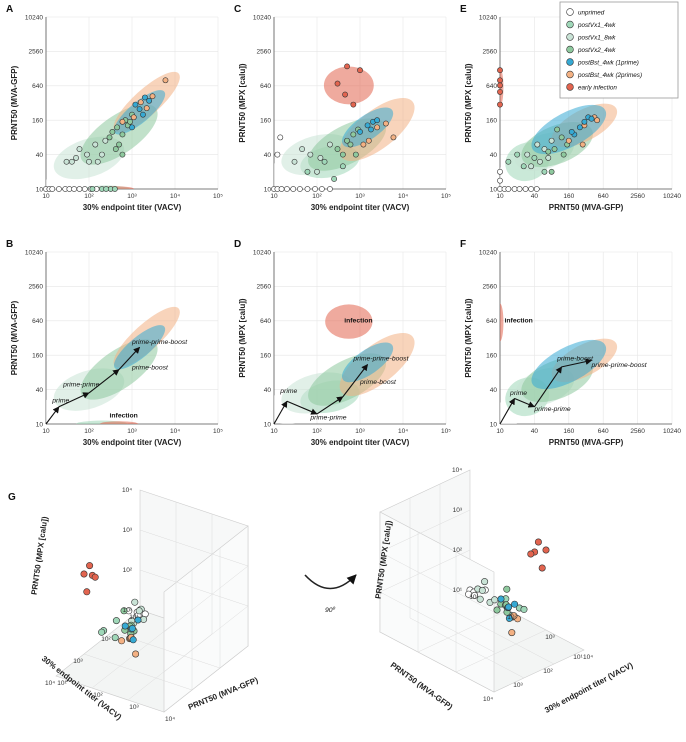 The width and height of the screenshot is (686, 742). I want to click on trajectory-label: prime-boost, so click(575, 358).